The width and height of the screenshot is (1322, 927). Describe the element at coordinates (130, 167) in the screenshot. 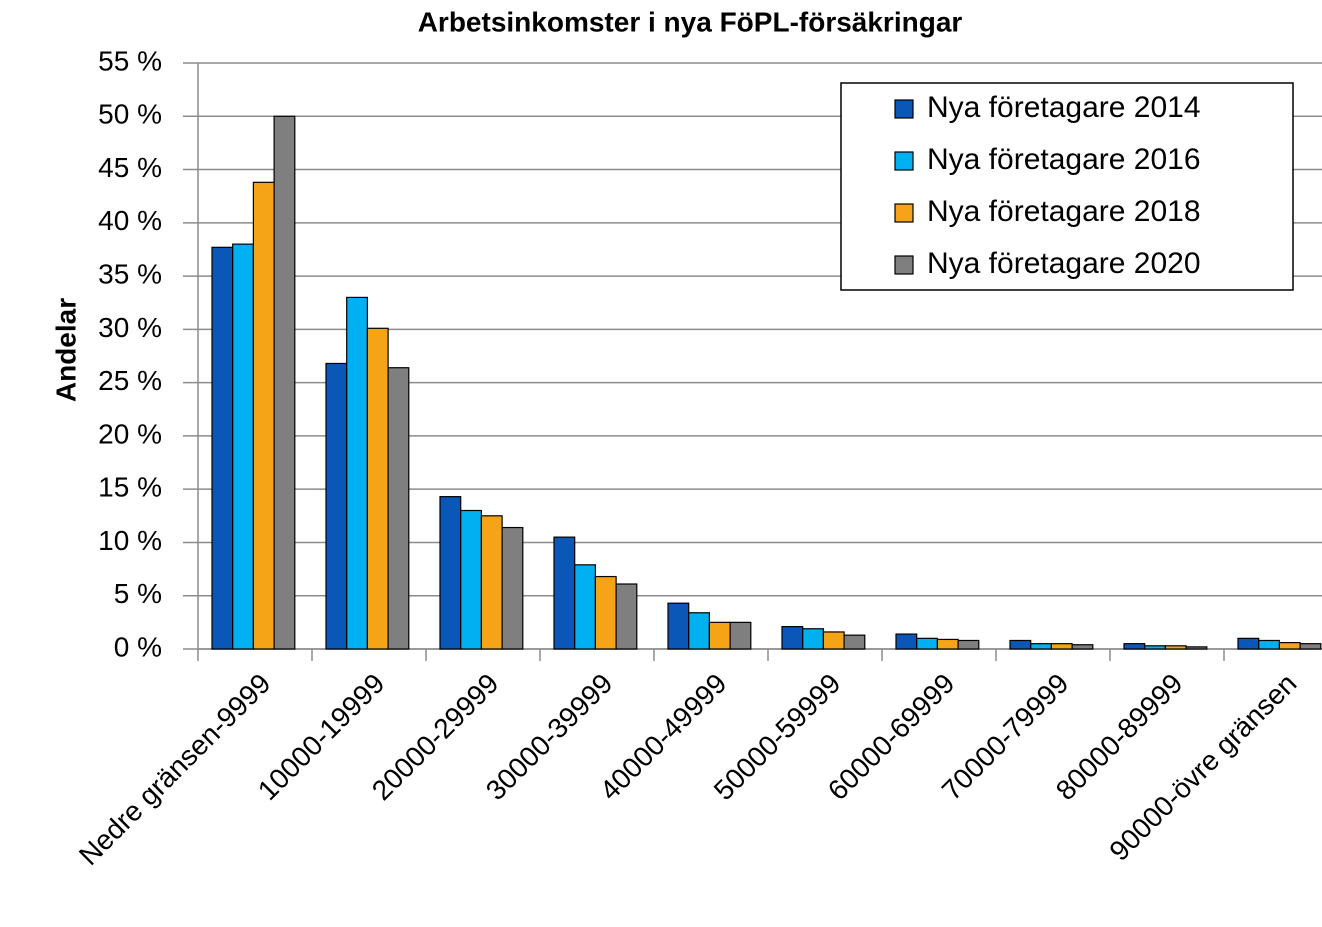

I see `y-tick-label: 45 %` at that location.